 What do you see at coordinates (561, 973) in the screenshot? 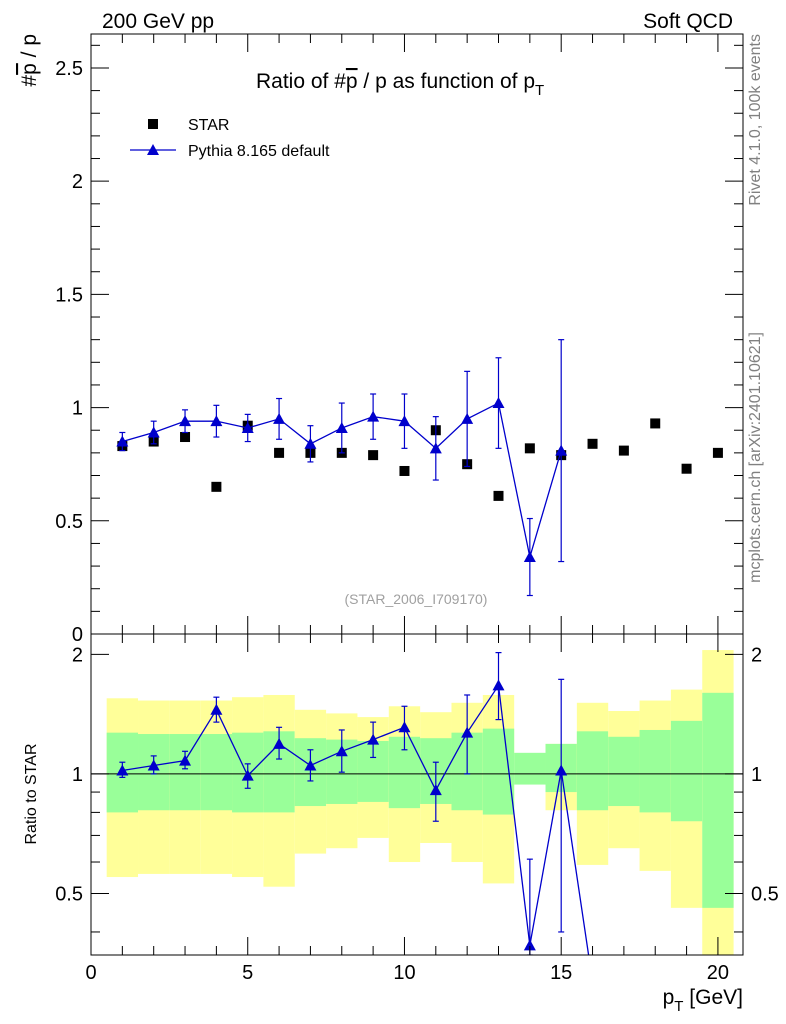
I see `ratio-xtick-label: 15` at bounding box center [561, 973].